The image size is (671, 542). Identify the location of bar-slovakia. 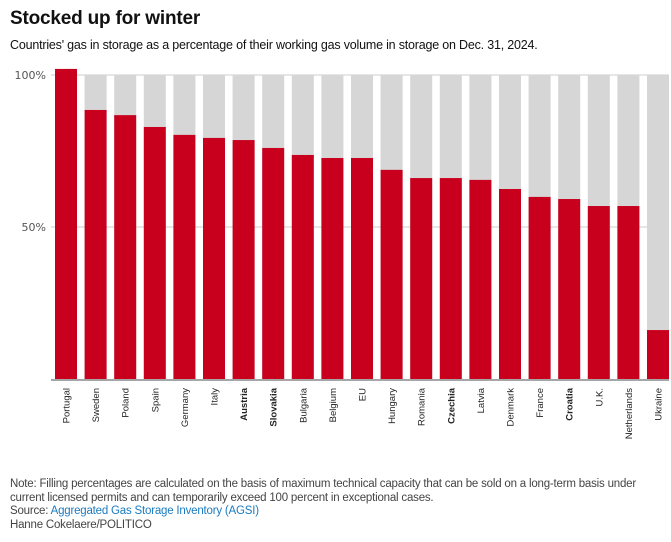
(273, 263).